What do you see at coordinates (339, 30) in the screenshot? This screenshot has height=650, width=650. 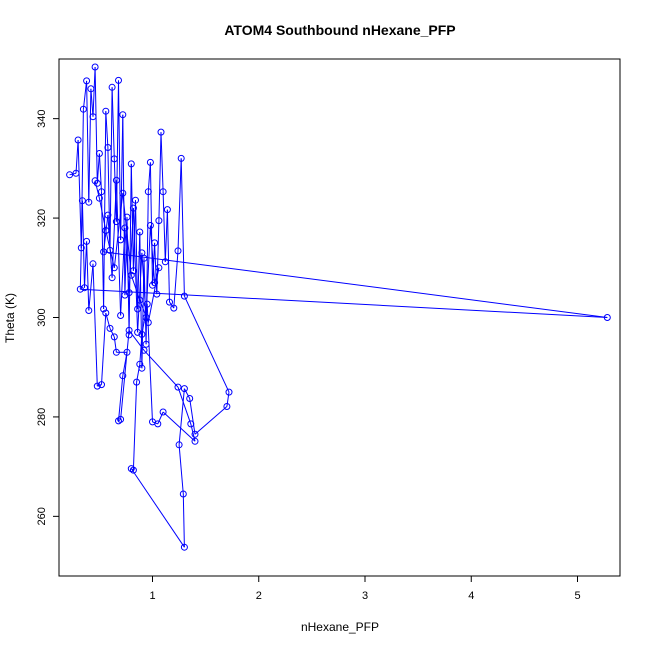 I see `chart-title: ATOM4 Southbound nHexane_PFP` at bounding box center [339, 30].